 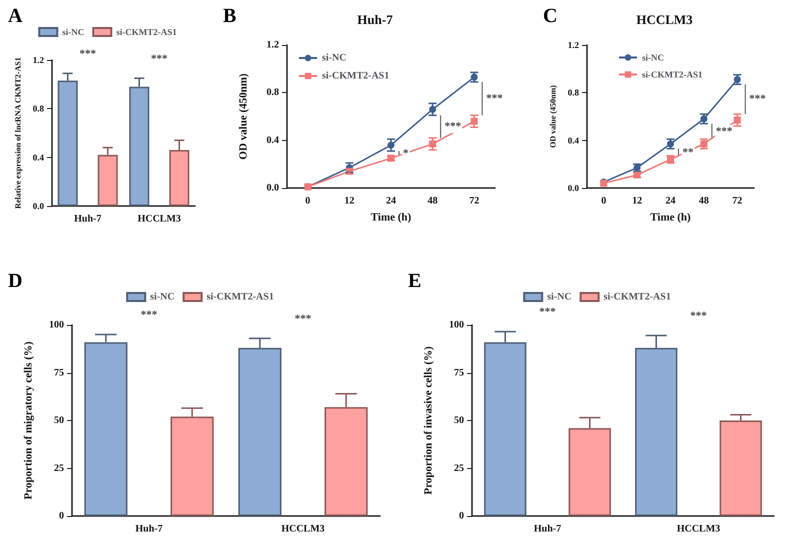 What do you see at coordinates (406, 153) in the screenshot?
I see `annotation: *` at bounding box center [406, 153].